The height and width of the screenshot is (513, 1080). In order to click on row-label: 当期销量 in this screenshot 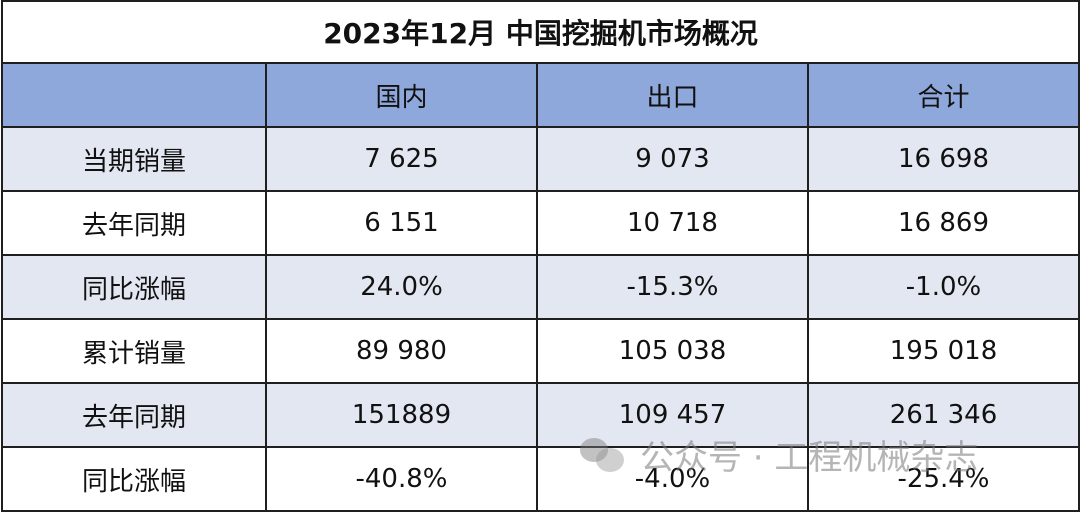, I will do `click(134, 159)`.